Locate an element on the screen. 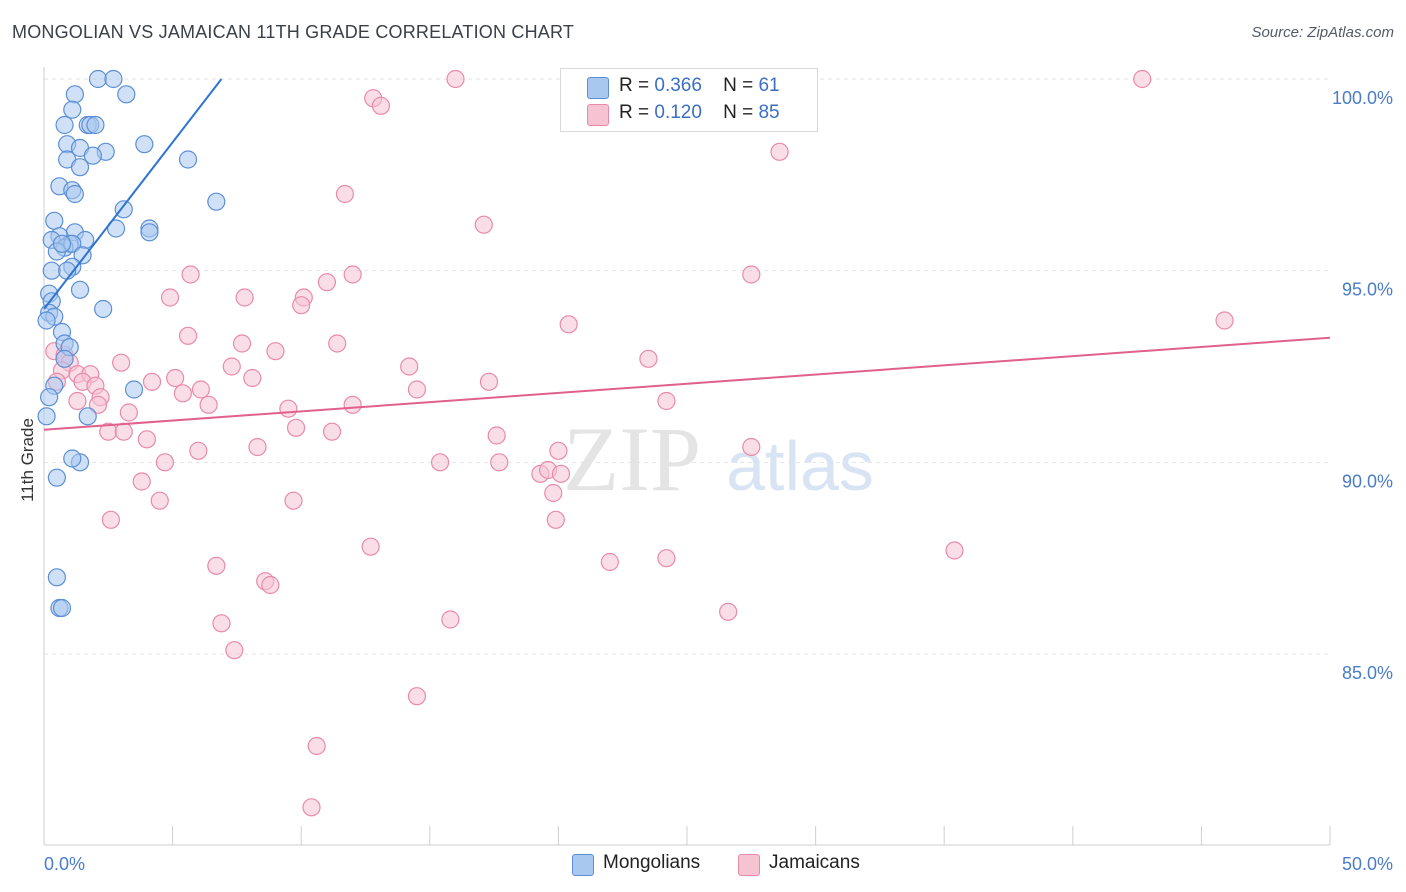  bottom-legend-label-jamaicans: Jamaicans is located at coordinates (814, 862).